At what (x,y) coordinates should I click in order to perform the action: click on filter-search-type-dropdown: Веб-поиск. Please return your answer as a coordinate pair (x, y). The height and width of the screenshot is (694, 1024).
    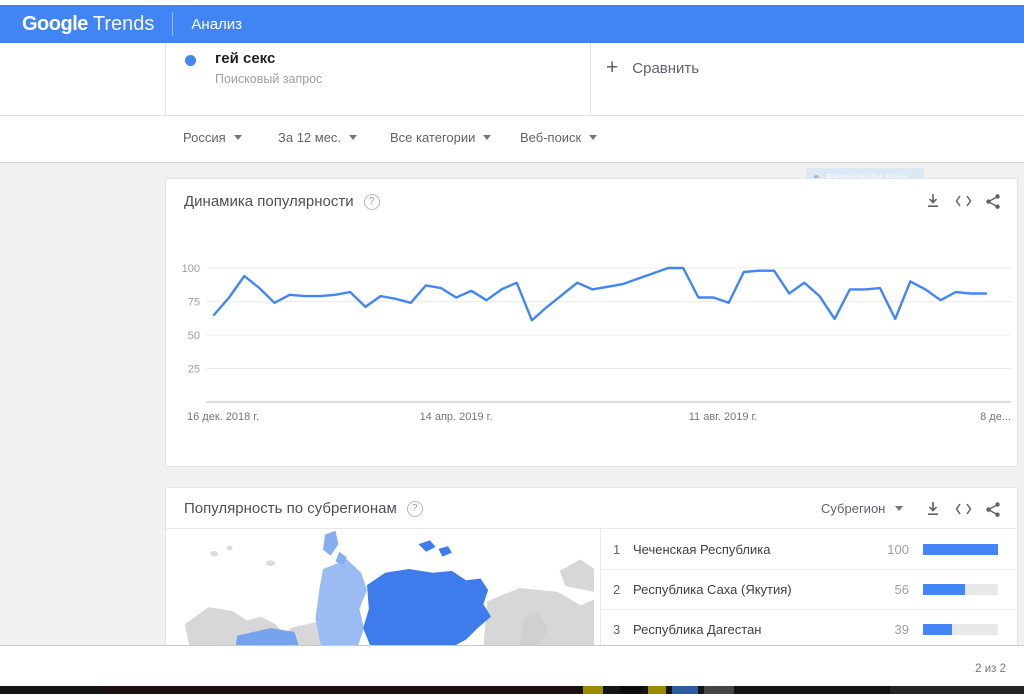
    Looking at the image, I should click on (559, 137).